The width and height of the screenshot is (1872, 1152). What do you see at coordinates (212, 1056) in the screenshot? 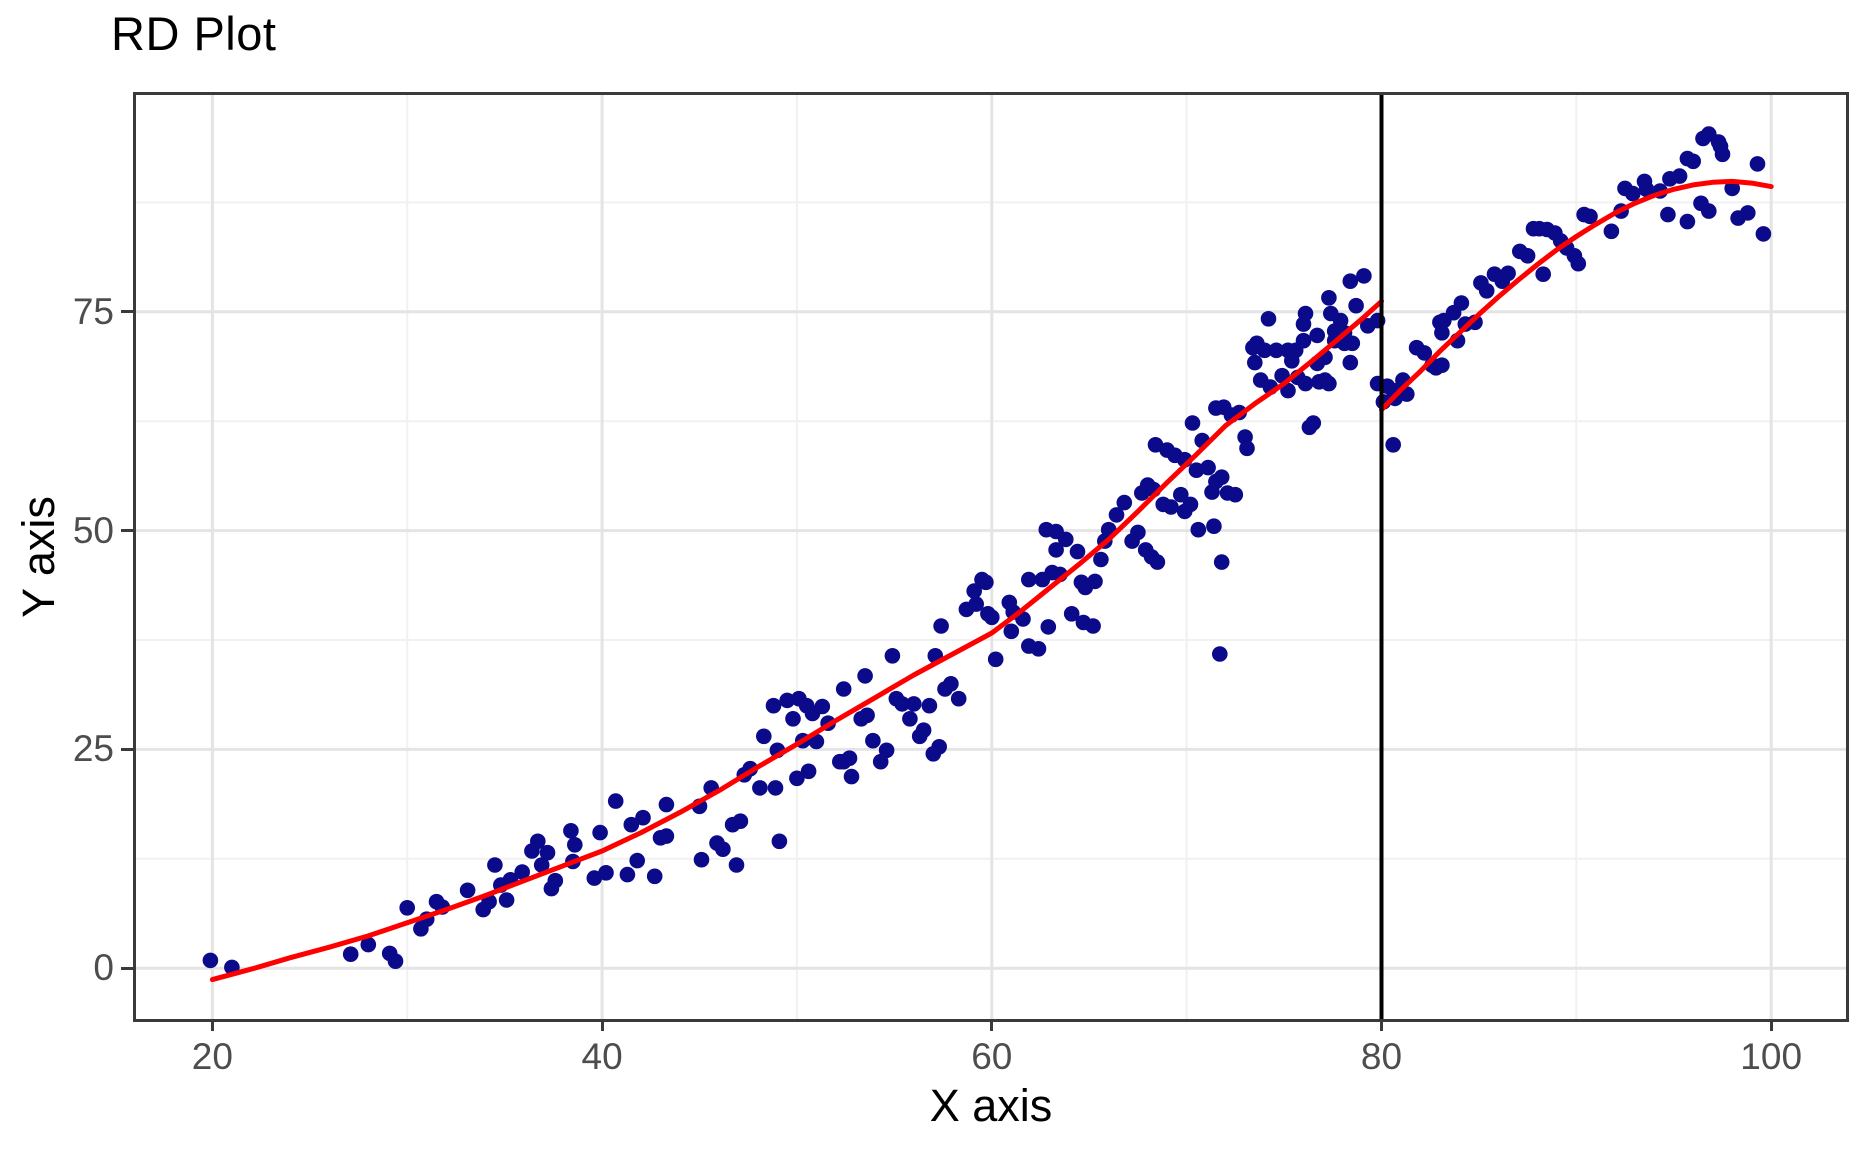
I see `x-tick-label: 20` at bounding box center [212, 1056].